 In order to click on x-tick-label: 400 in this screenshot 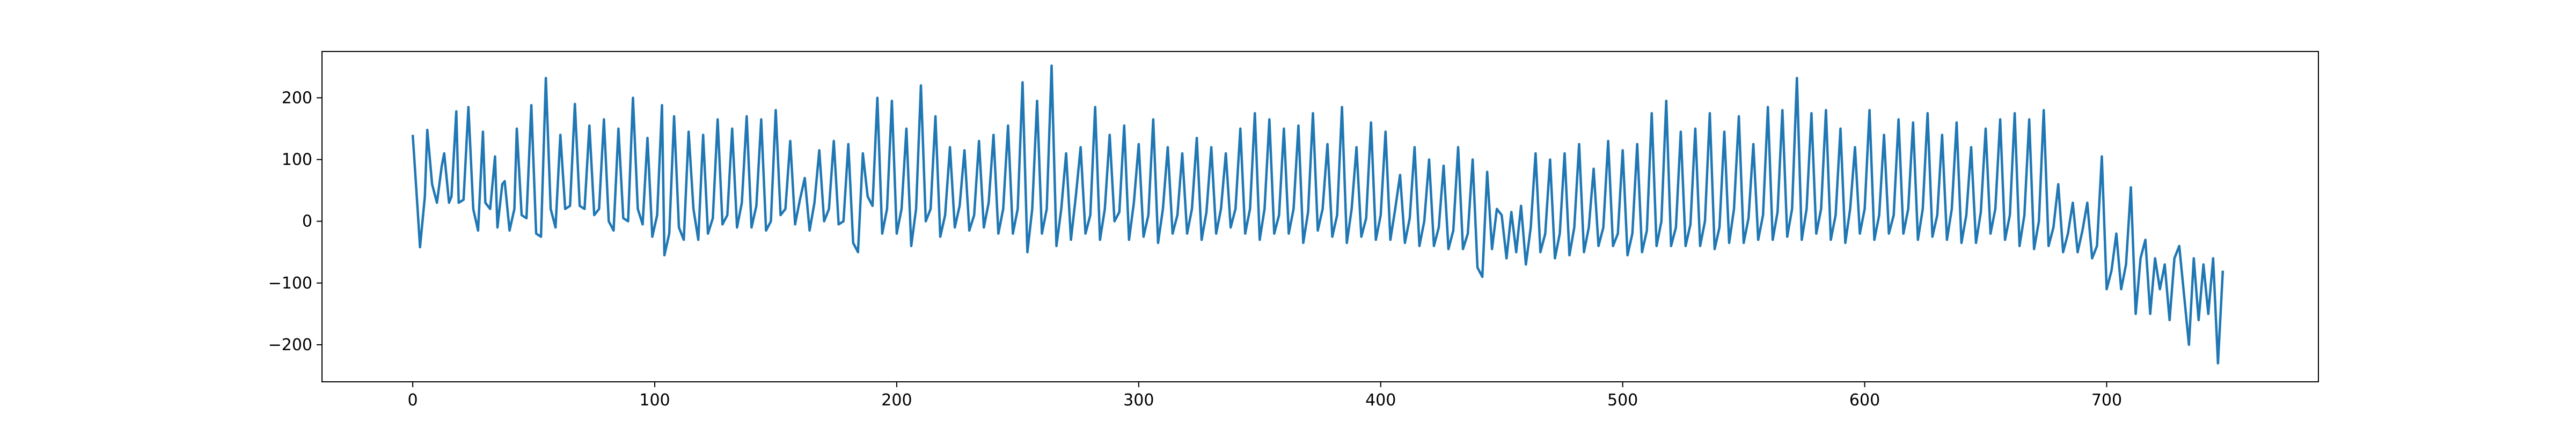, I will do `click(1380, 400)`.